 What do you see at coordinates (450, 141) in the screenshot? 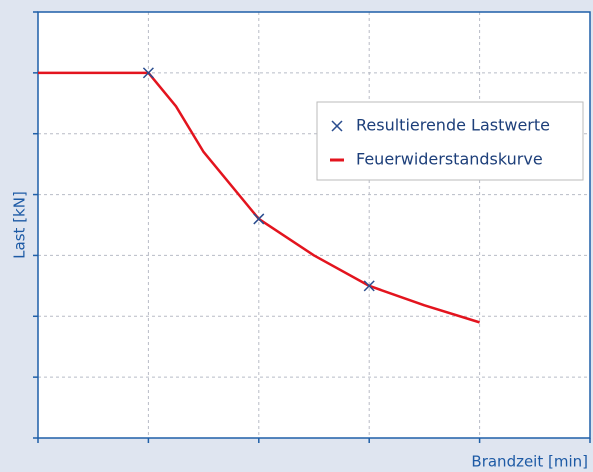
I see `legend-box` at bounding box center [450, 141].